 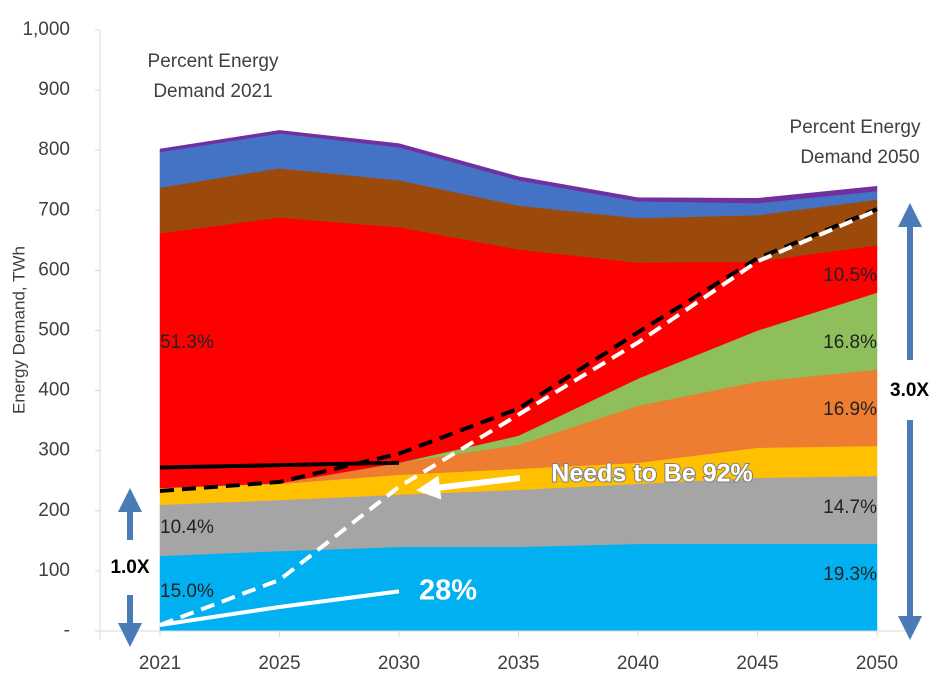 What do you see at coordinates (279, 663) in the screenshot?
I see `x-tick-label: 2025` at bounding box center [279, 663].